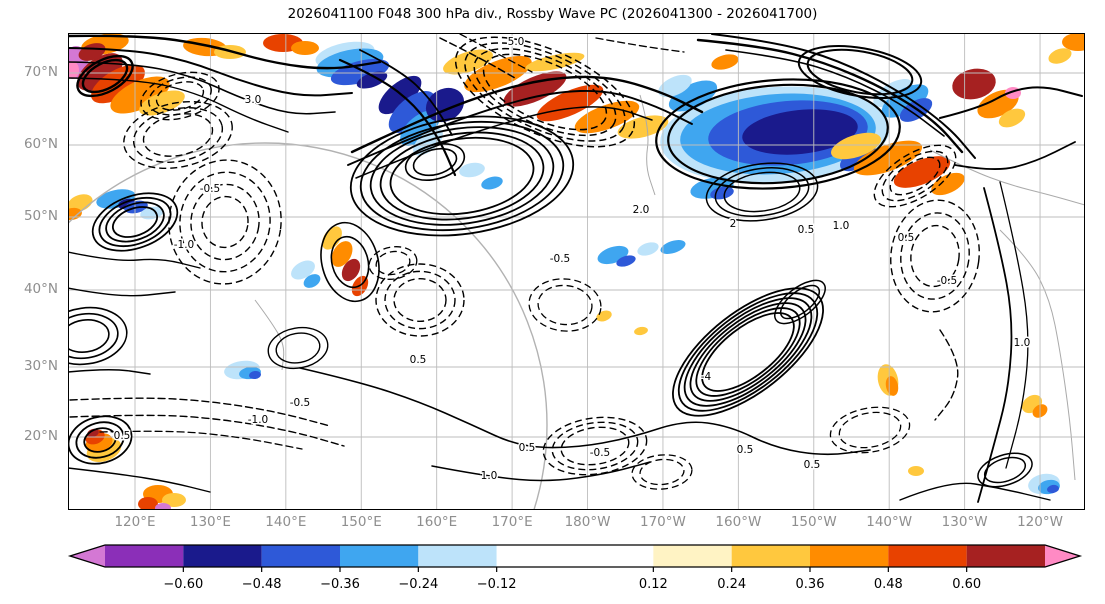 Image resolution: width=1105 pixels, height=604 pixels. I want to click on y-tick-label: 60°N, so click(40, 144).